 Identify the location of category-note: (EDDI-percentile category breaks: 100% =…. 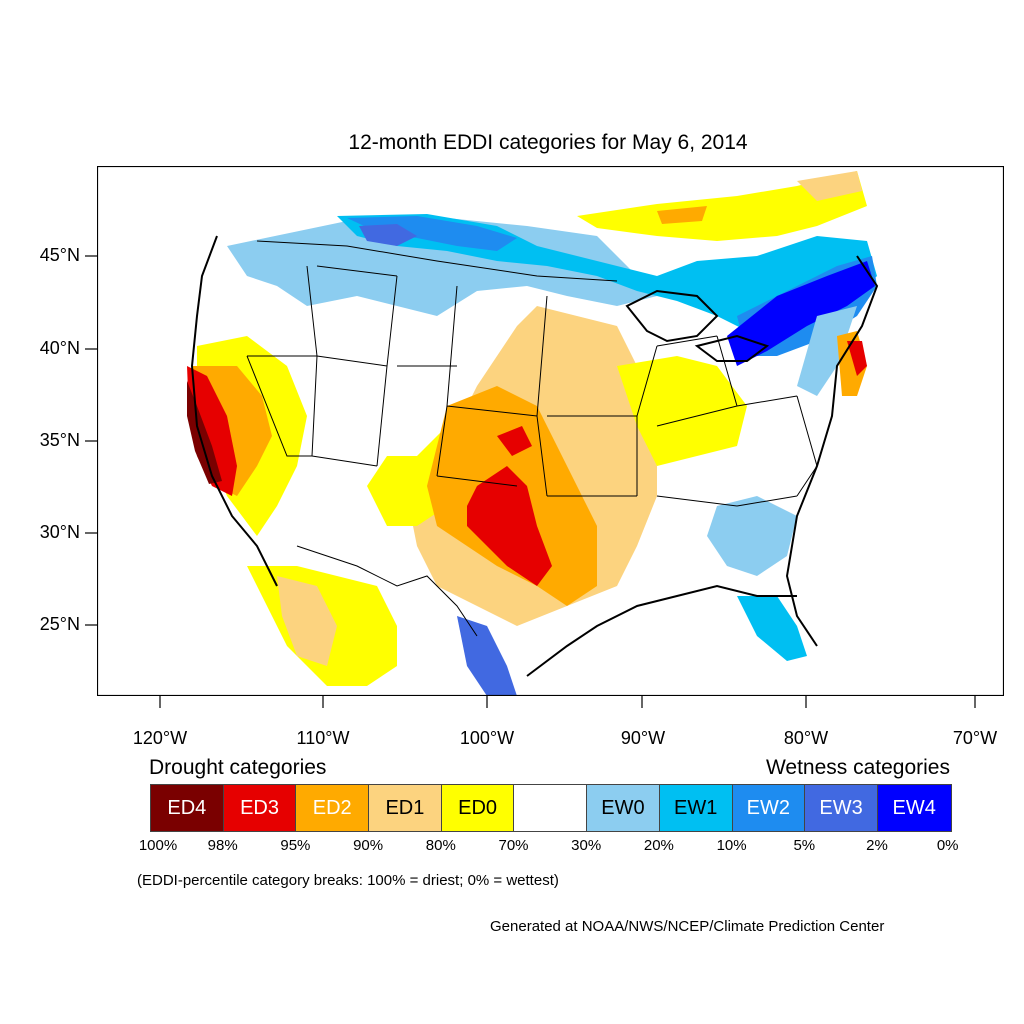
(348, 880).